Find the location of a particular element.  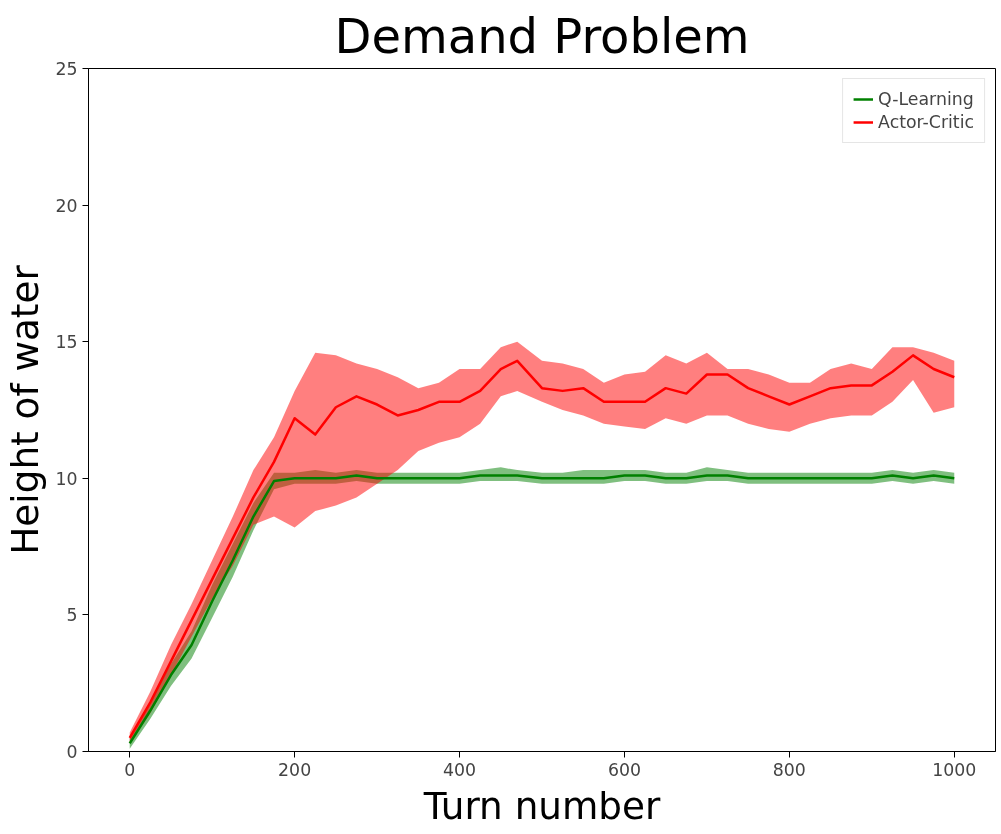

x-tick-label: 0 is located at coordinates (130, 769).